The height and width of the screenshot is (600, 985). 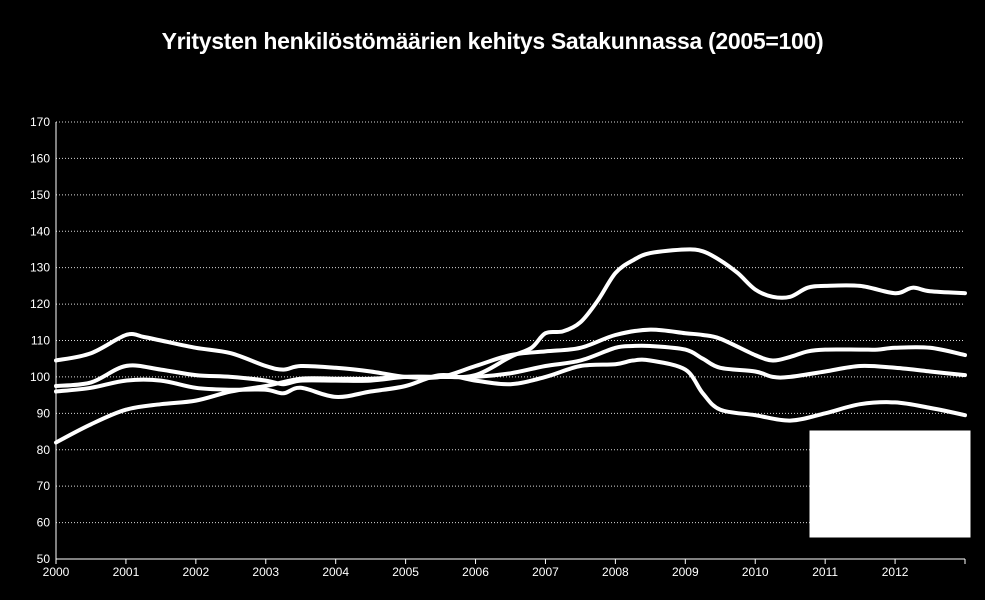 What do you see at coordinates (44, 486) in the screenshot?
I see `y-tick-label: 70` at bounding box center [44, 486].